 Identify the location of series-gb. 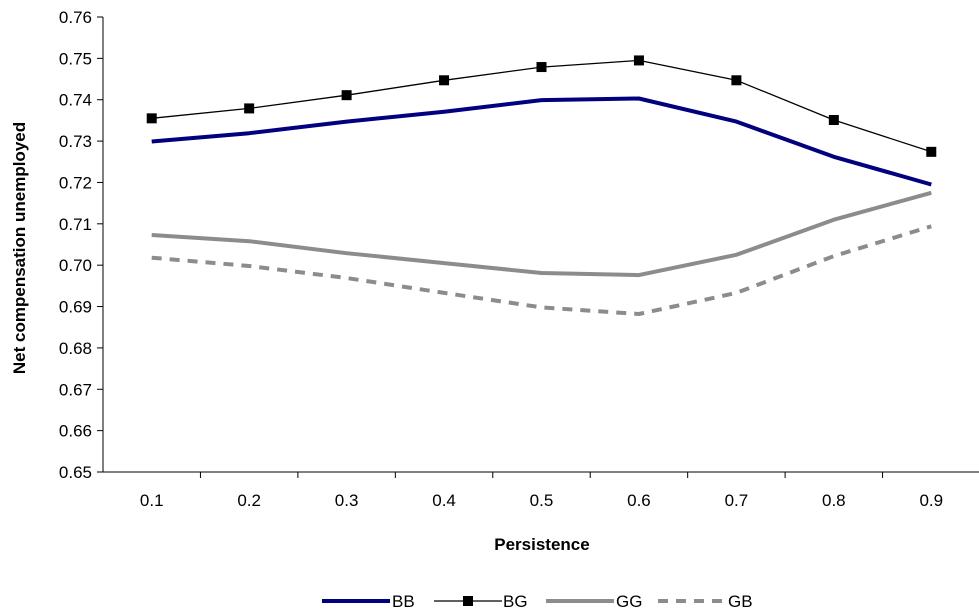
(541, 270).